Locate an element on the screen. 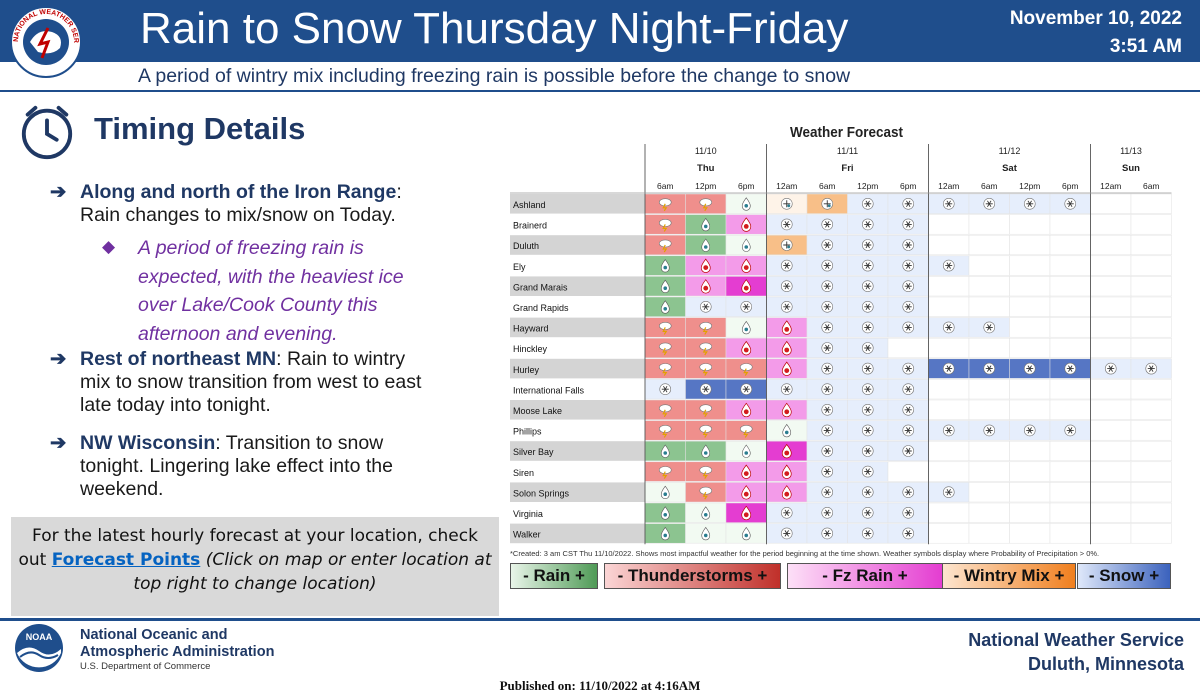  forecast-points-link: Forecast Points is located at coordinates (126, 560).